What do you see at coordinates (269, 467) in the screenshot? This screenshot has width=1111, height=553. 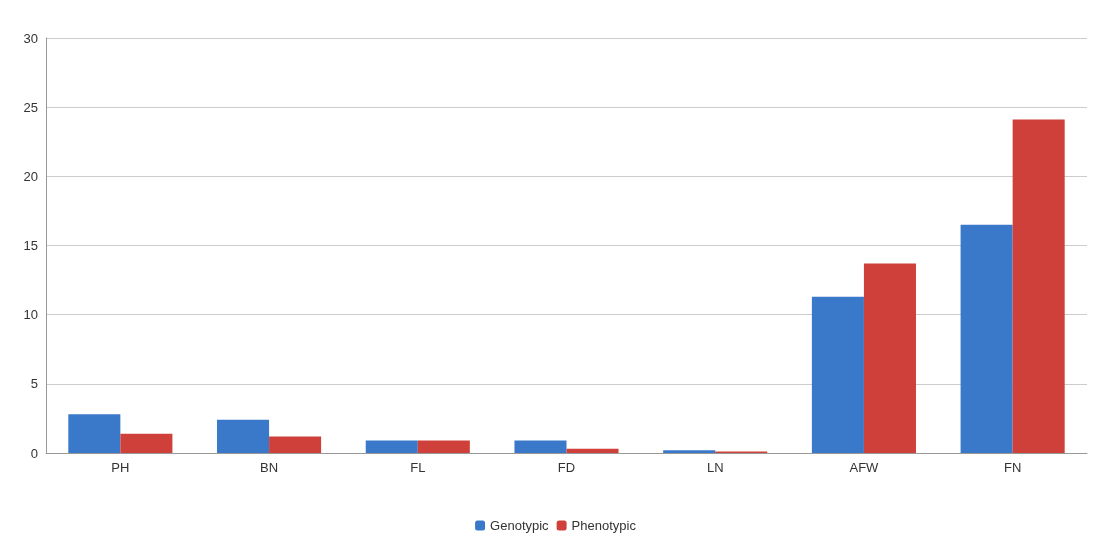 I see `x-tick-label: BN` at bounding box center [269, 467].